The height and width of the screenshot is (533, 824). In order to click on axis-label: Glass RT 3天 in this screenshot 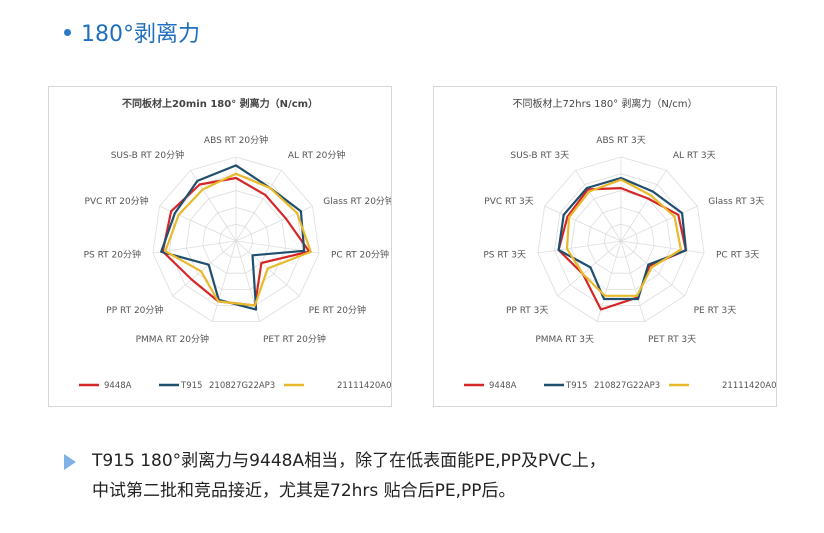, I will do `click(736, 202)`.